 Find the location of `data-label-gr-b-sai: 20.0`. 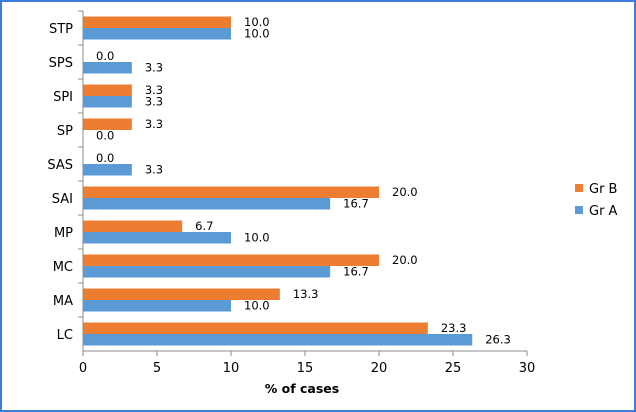

data-label-gr-b-sai: 20.0 is located at coordinates (405, 192).